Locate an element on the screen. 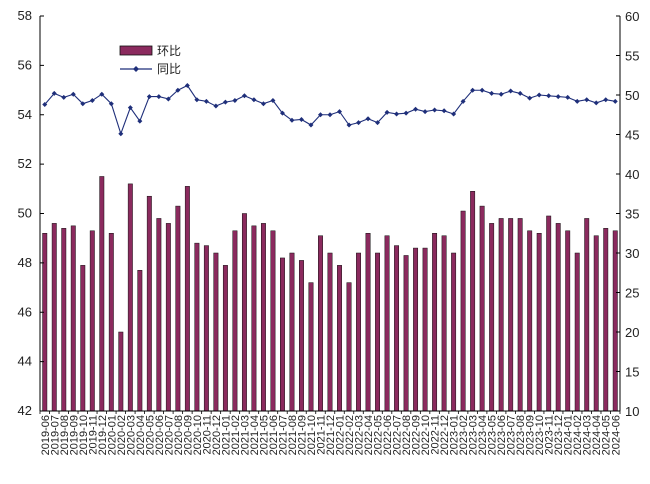 The height and width of the screenshot is (484, 650). x-tick-label: 2019-10 is located at coordinates (84, 435).